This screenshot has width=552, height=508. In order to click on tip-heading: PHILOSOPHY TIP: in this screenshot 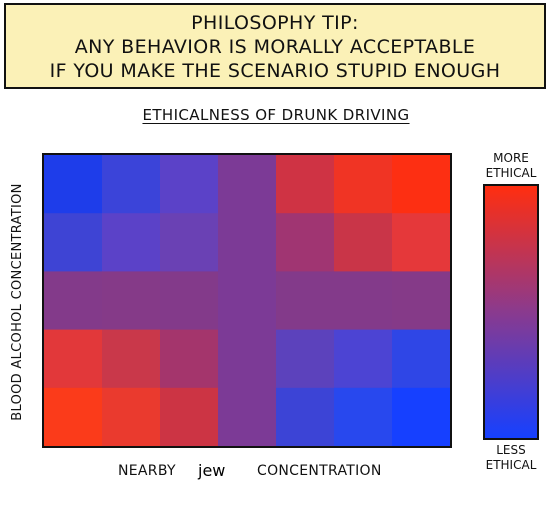, I will do `click(275, 23)`.